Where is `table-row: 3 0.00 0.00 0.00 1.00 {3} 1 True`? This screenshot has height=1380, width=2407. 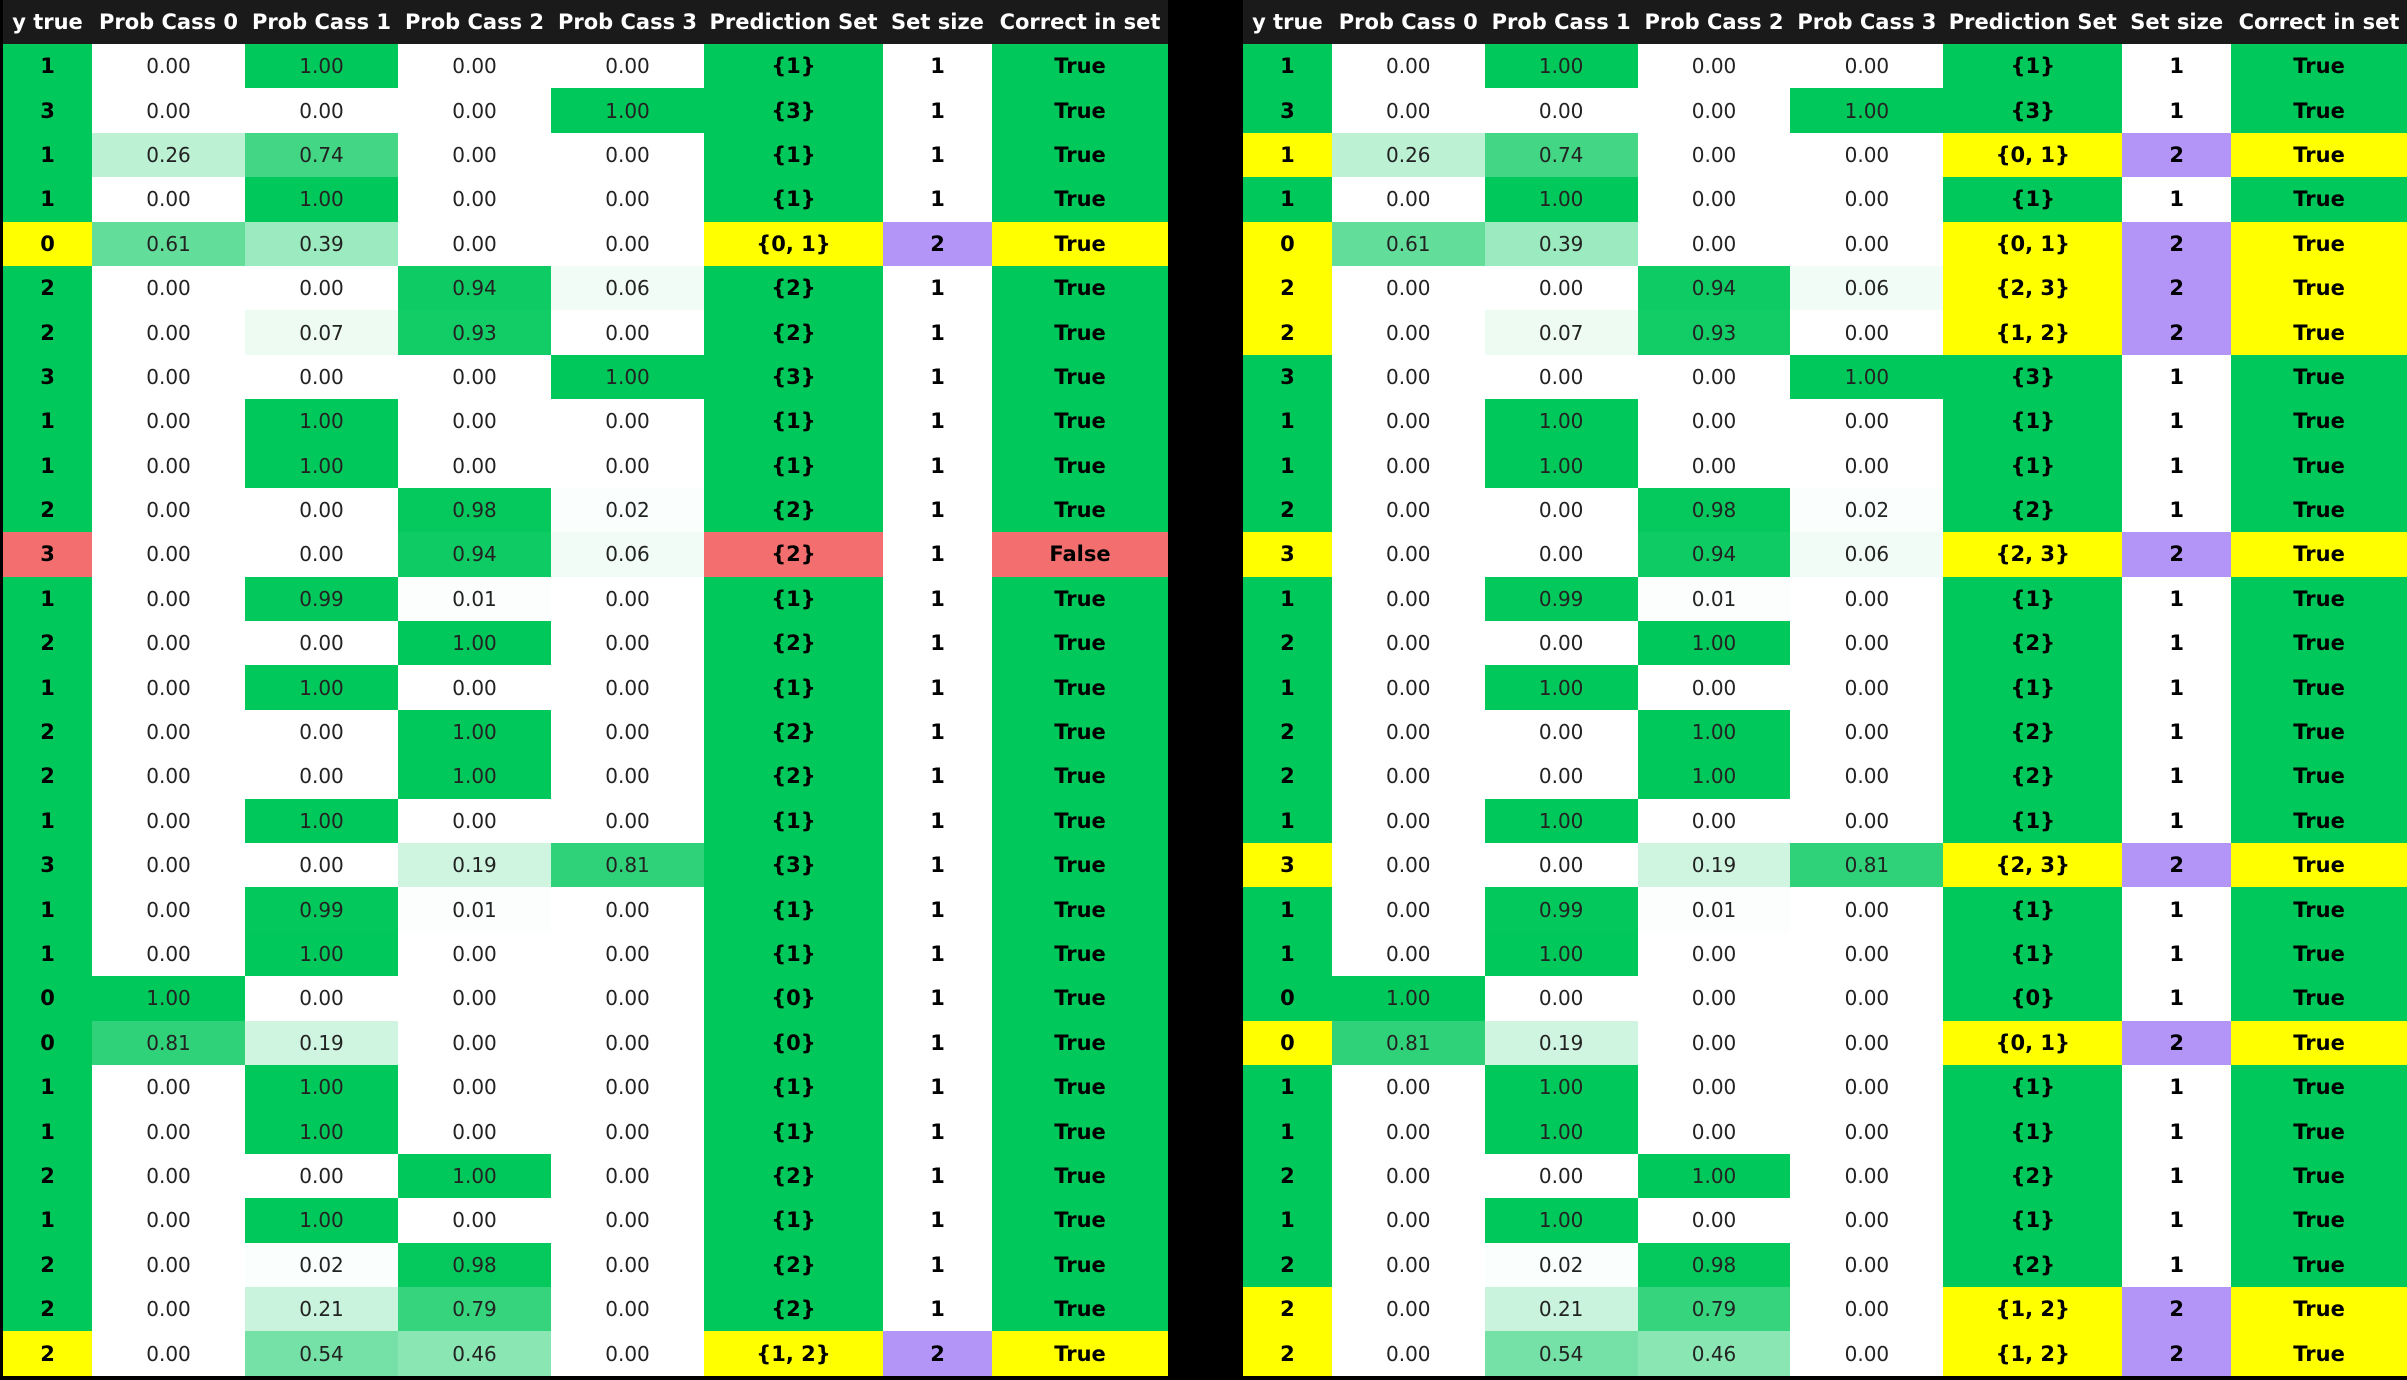 table-row: 3 0.00 0.00 0.00 1.00 {3} 1 True is located at coordinates (585, 377).